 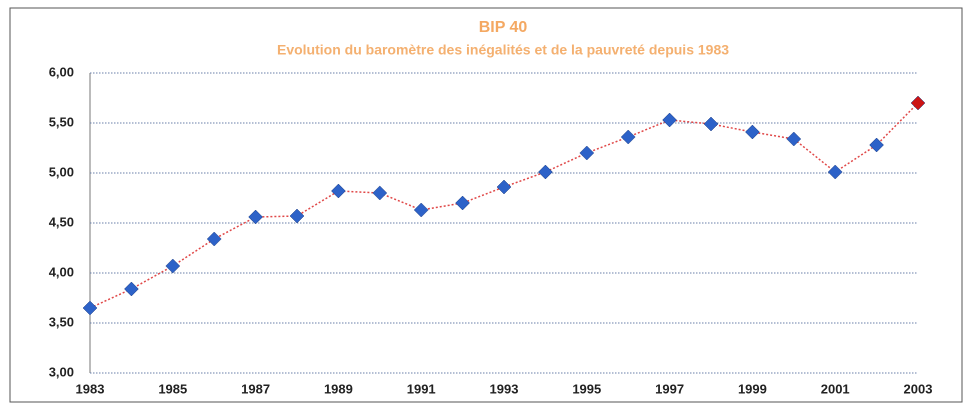 I want to click on x-tick-label: 2003, so click(x=918, y=388).